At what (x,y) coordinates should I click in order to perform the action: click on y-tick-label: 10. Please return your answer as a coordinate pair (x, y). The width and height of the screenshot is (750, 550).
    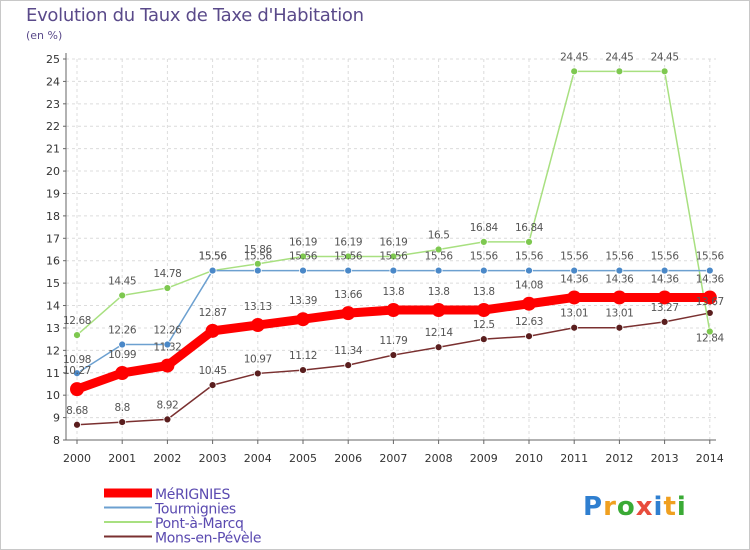
    Looking at the image, I should click on (53, 395).